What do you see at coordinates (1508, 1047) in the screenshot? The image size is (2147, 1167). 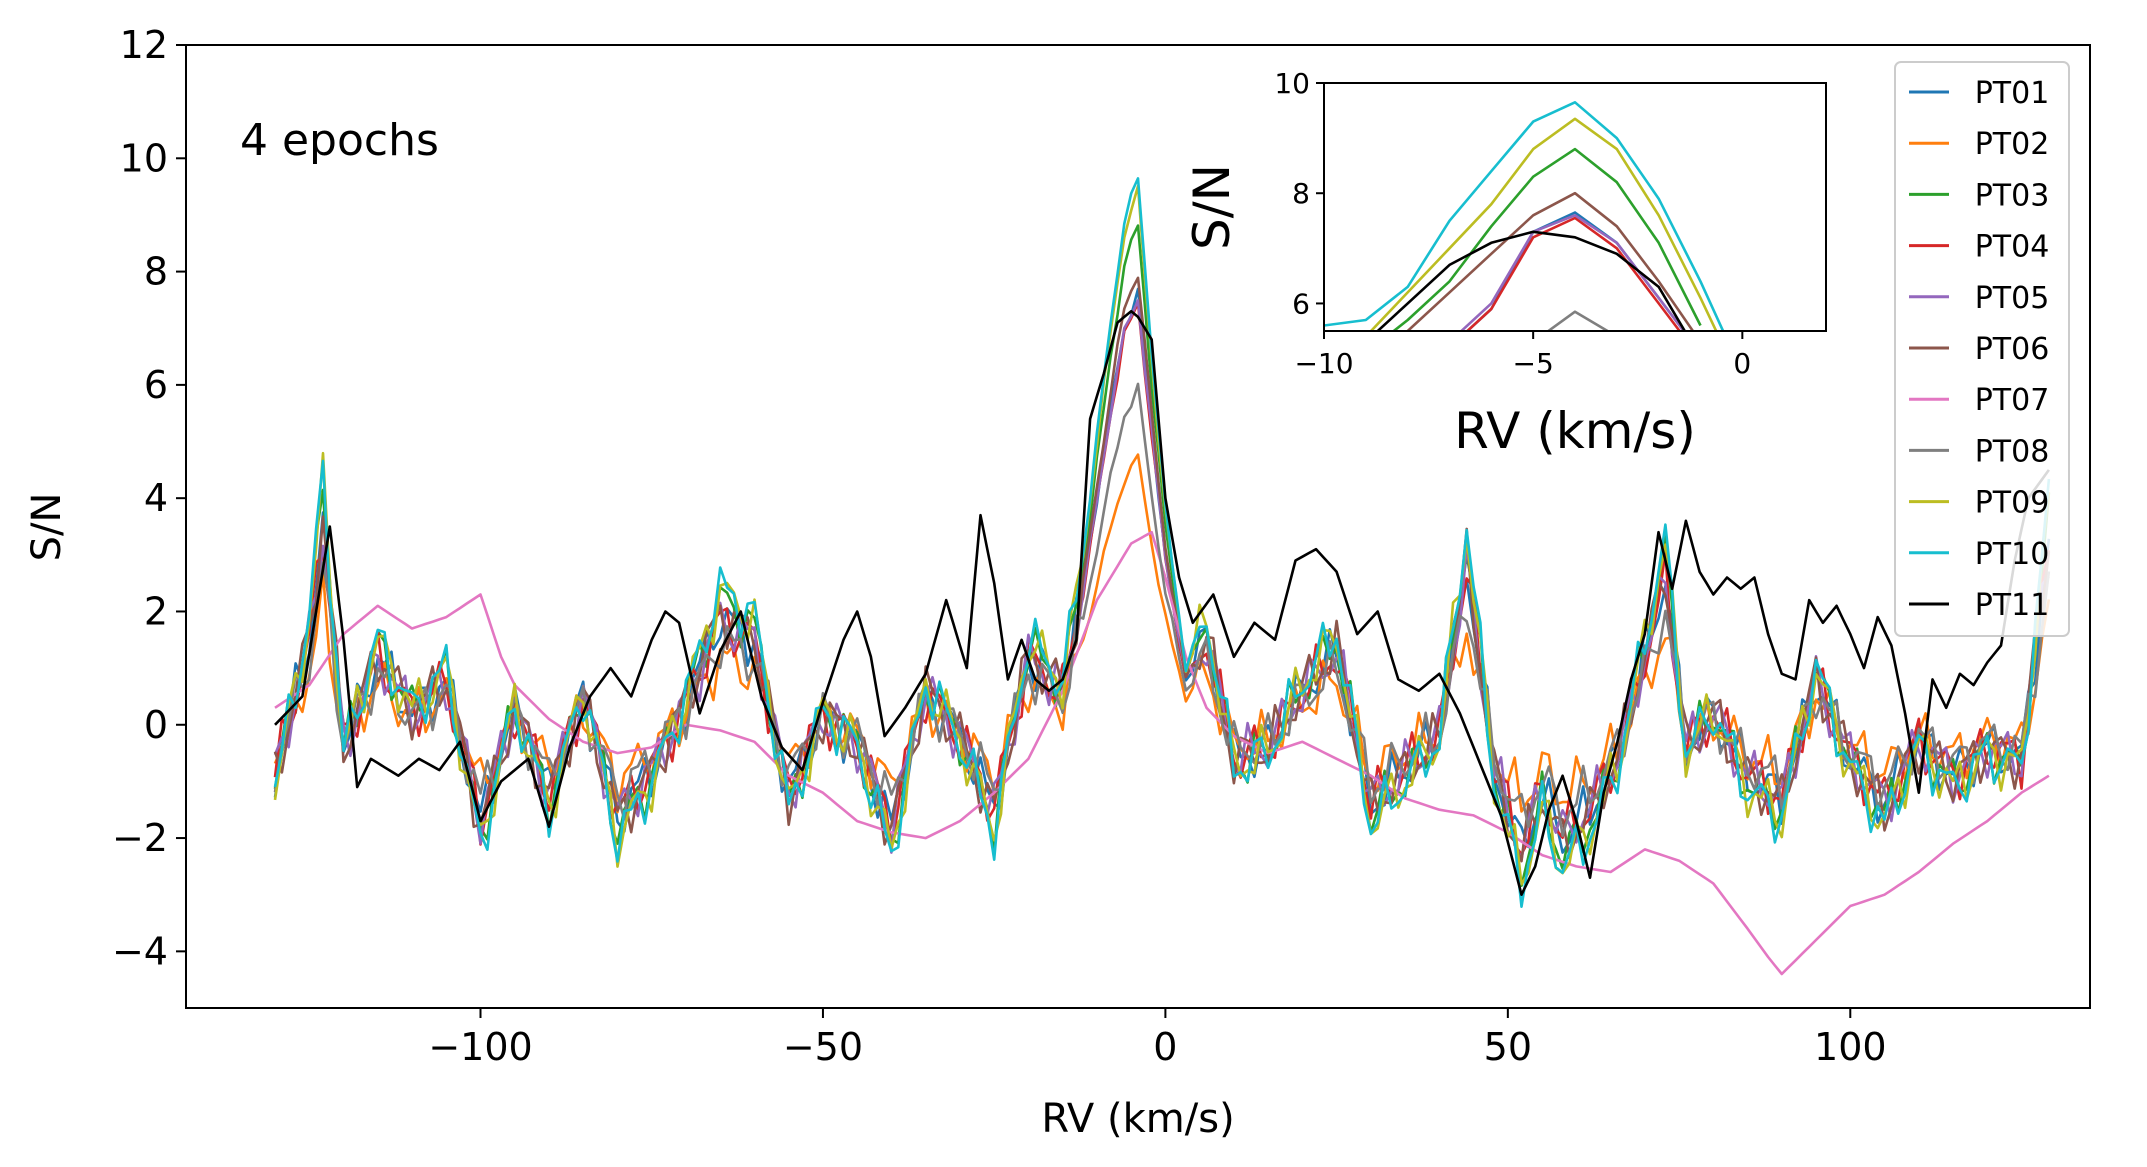 I see `x-tick-label: 50` at bounding box center [1508, 1047].